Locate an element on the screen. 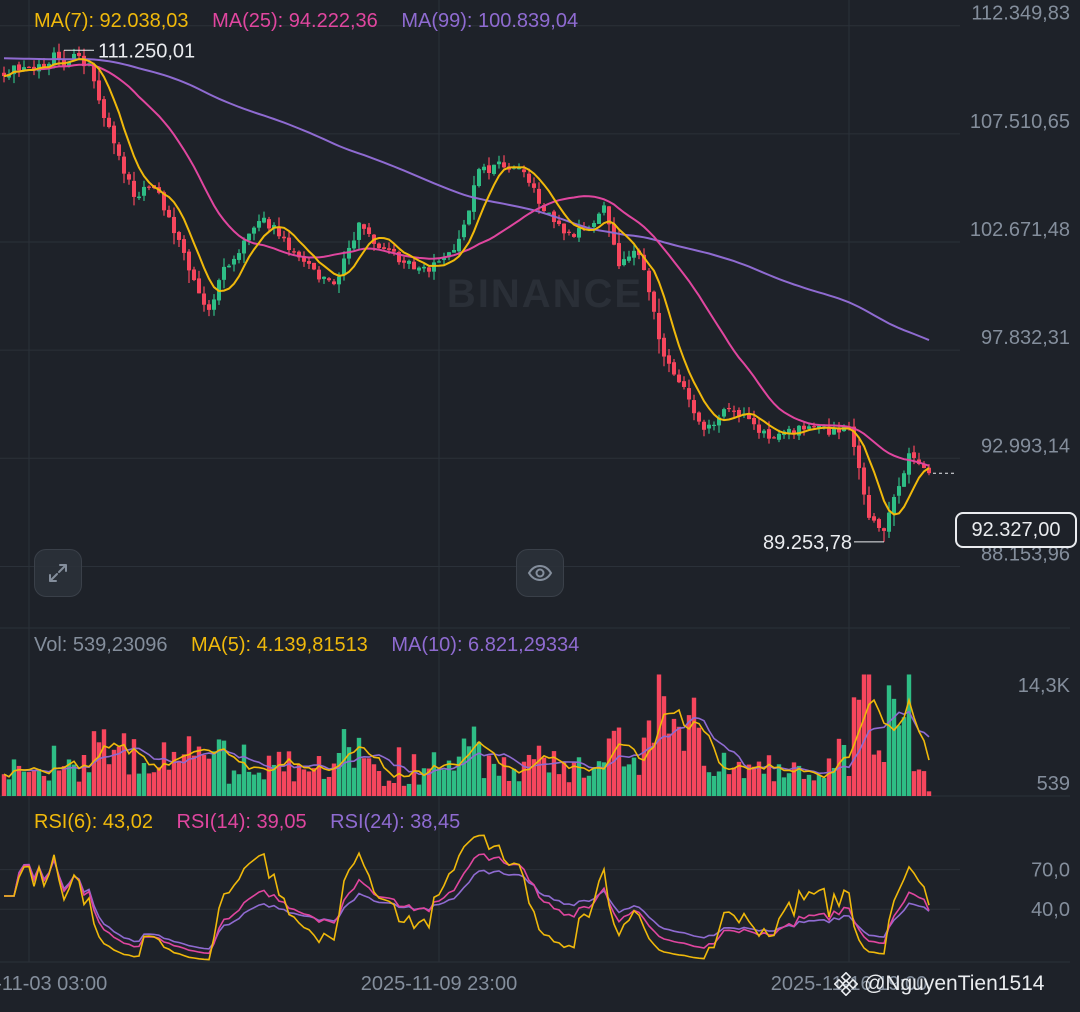 The width and height of the screenshot is (1080, 1012). rsi6-line is located at coordinates (467, 897).